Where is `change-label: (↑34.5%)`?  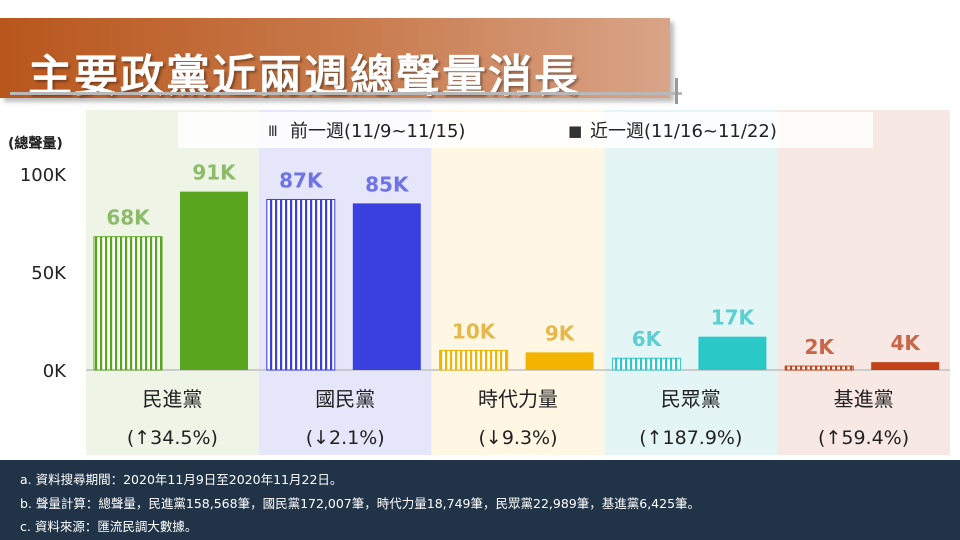
change-label: (↑34.5%) is located at coordinates (172, 438).